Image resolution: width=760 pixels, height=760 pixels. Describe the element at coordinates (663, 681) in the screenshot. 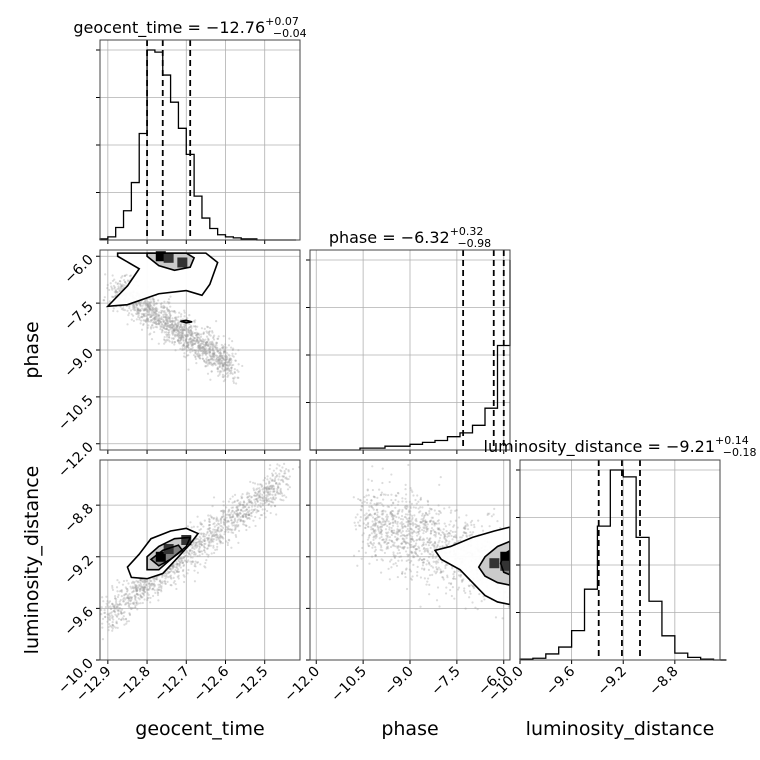

I see `tick-label-x: −8.8` at that location.